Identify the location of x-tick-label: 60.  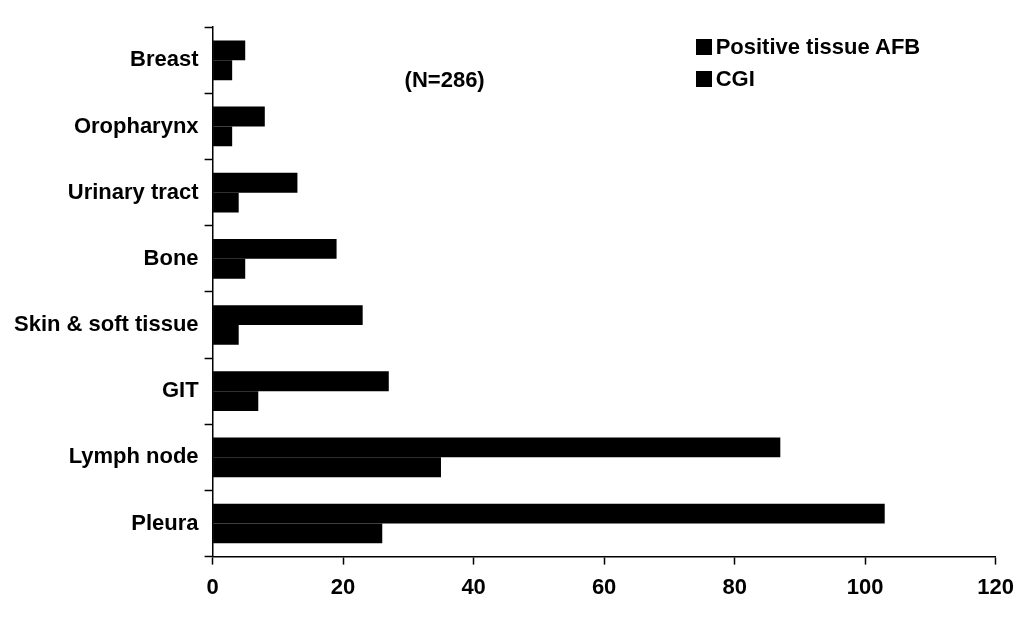
(604, 586).